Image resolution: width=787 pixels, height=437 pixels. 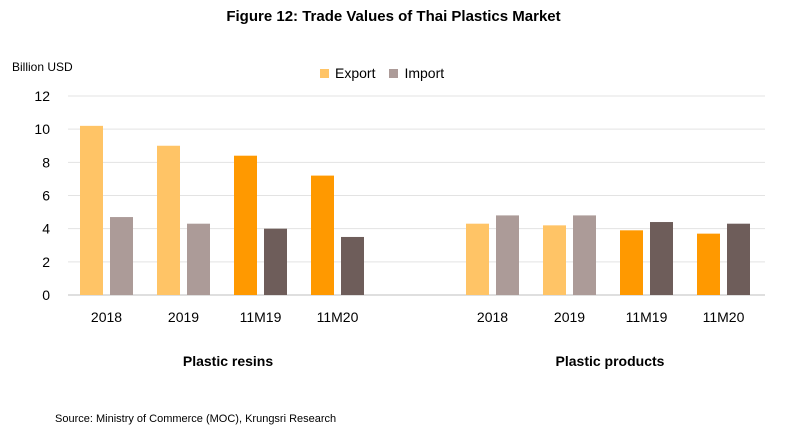 I want to click on y-tick-label: 0, so click(x=46, y=295).